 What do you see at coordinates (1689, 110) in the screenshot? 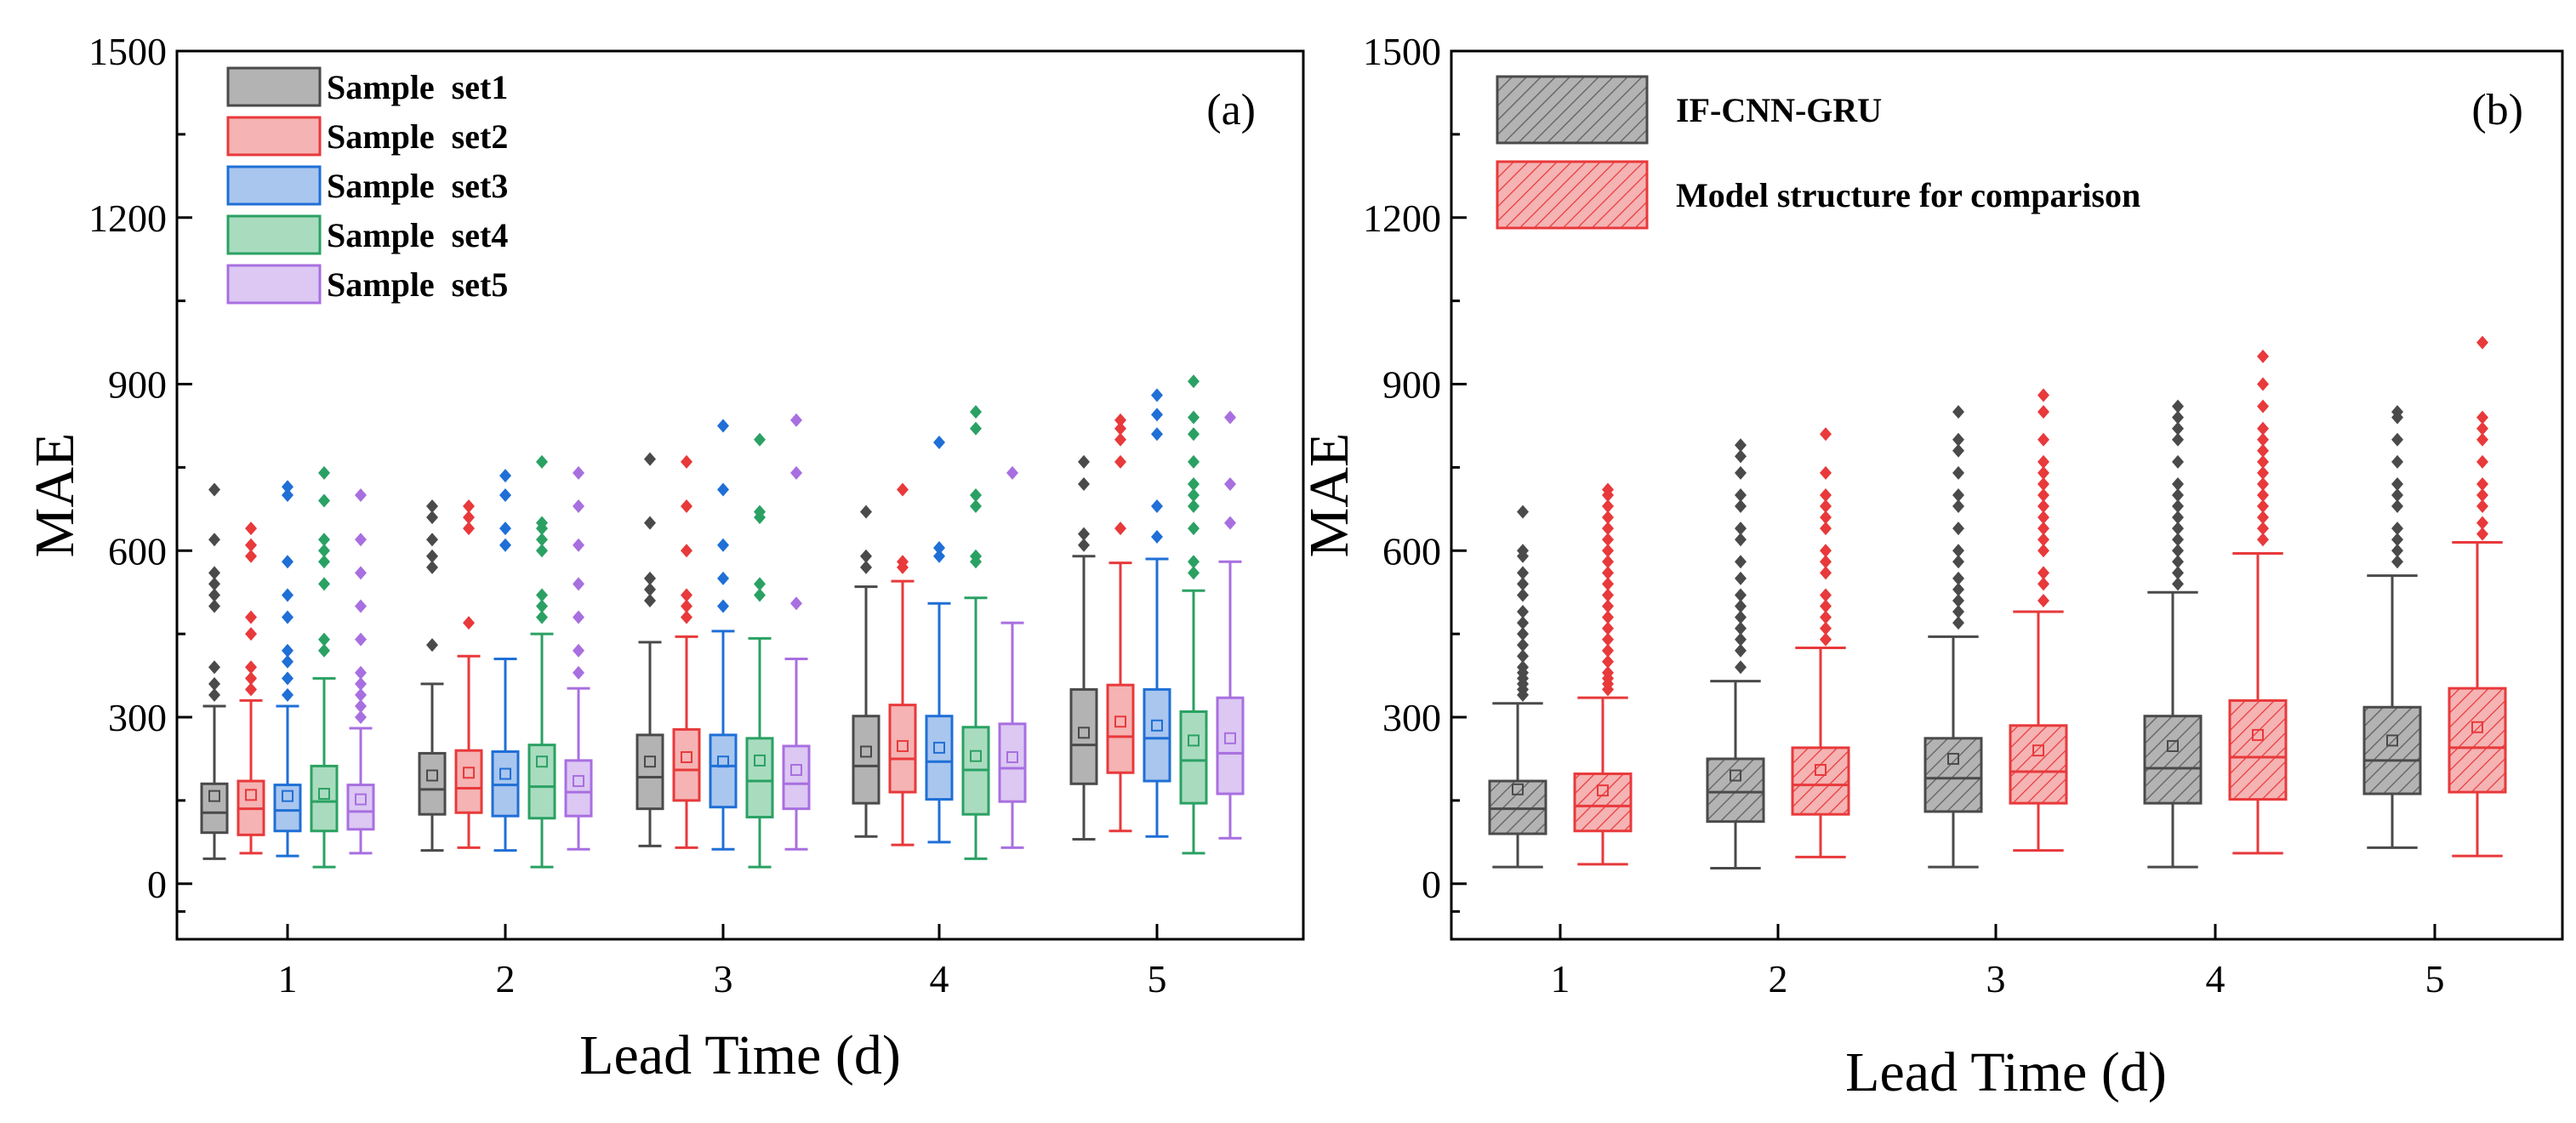
I see `legend-item: IF-CNN-GRU` at bounding box center [1689, 110].